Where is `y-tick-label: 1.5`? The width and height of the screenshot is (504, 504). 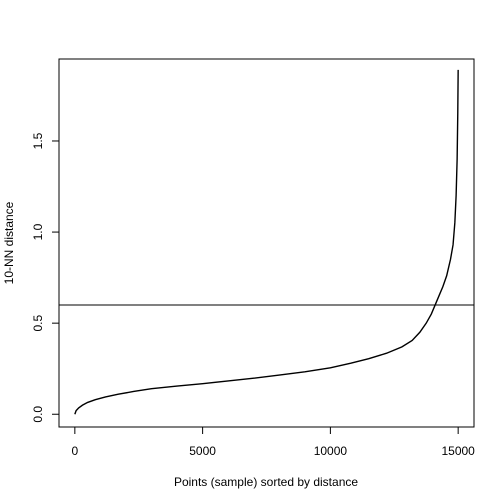 y-tick-label: 1.5 is located at coordinates (38, 140).